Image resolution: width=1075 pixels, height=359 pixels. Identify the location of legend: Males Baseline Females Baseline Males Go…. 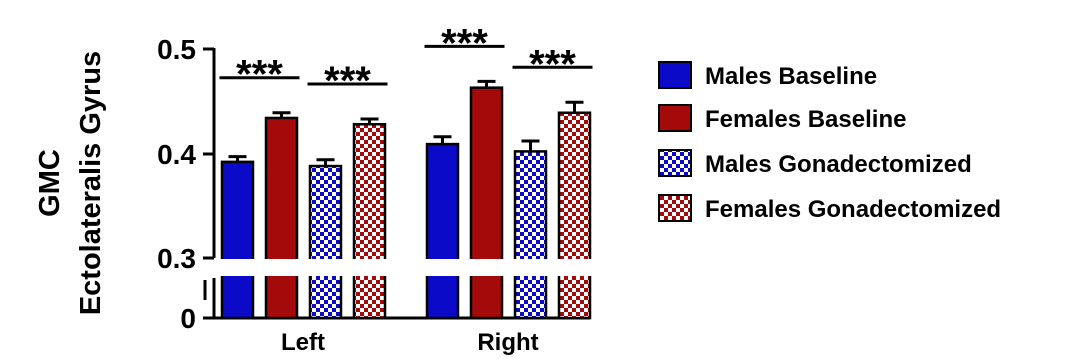
(829, 142).